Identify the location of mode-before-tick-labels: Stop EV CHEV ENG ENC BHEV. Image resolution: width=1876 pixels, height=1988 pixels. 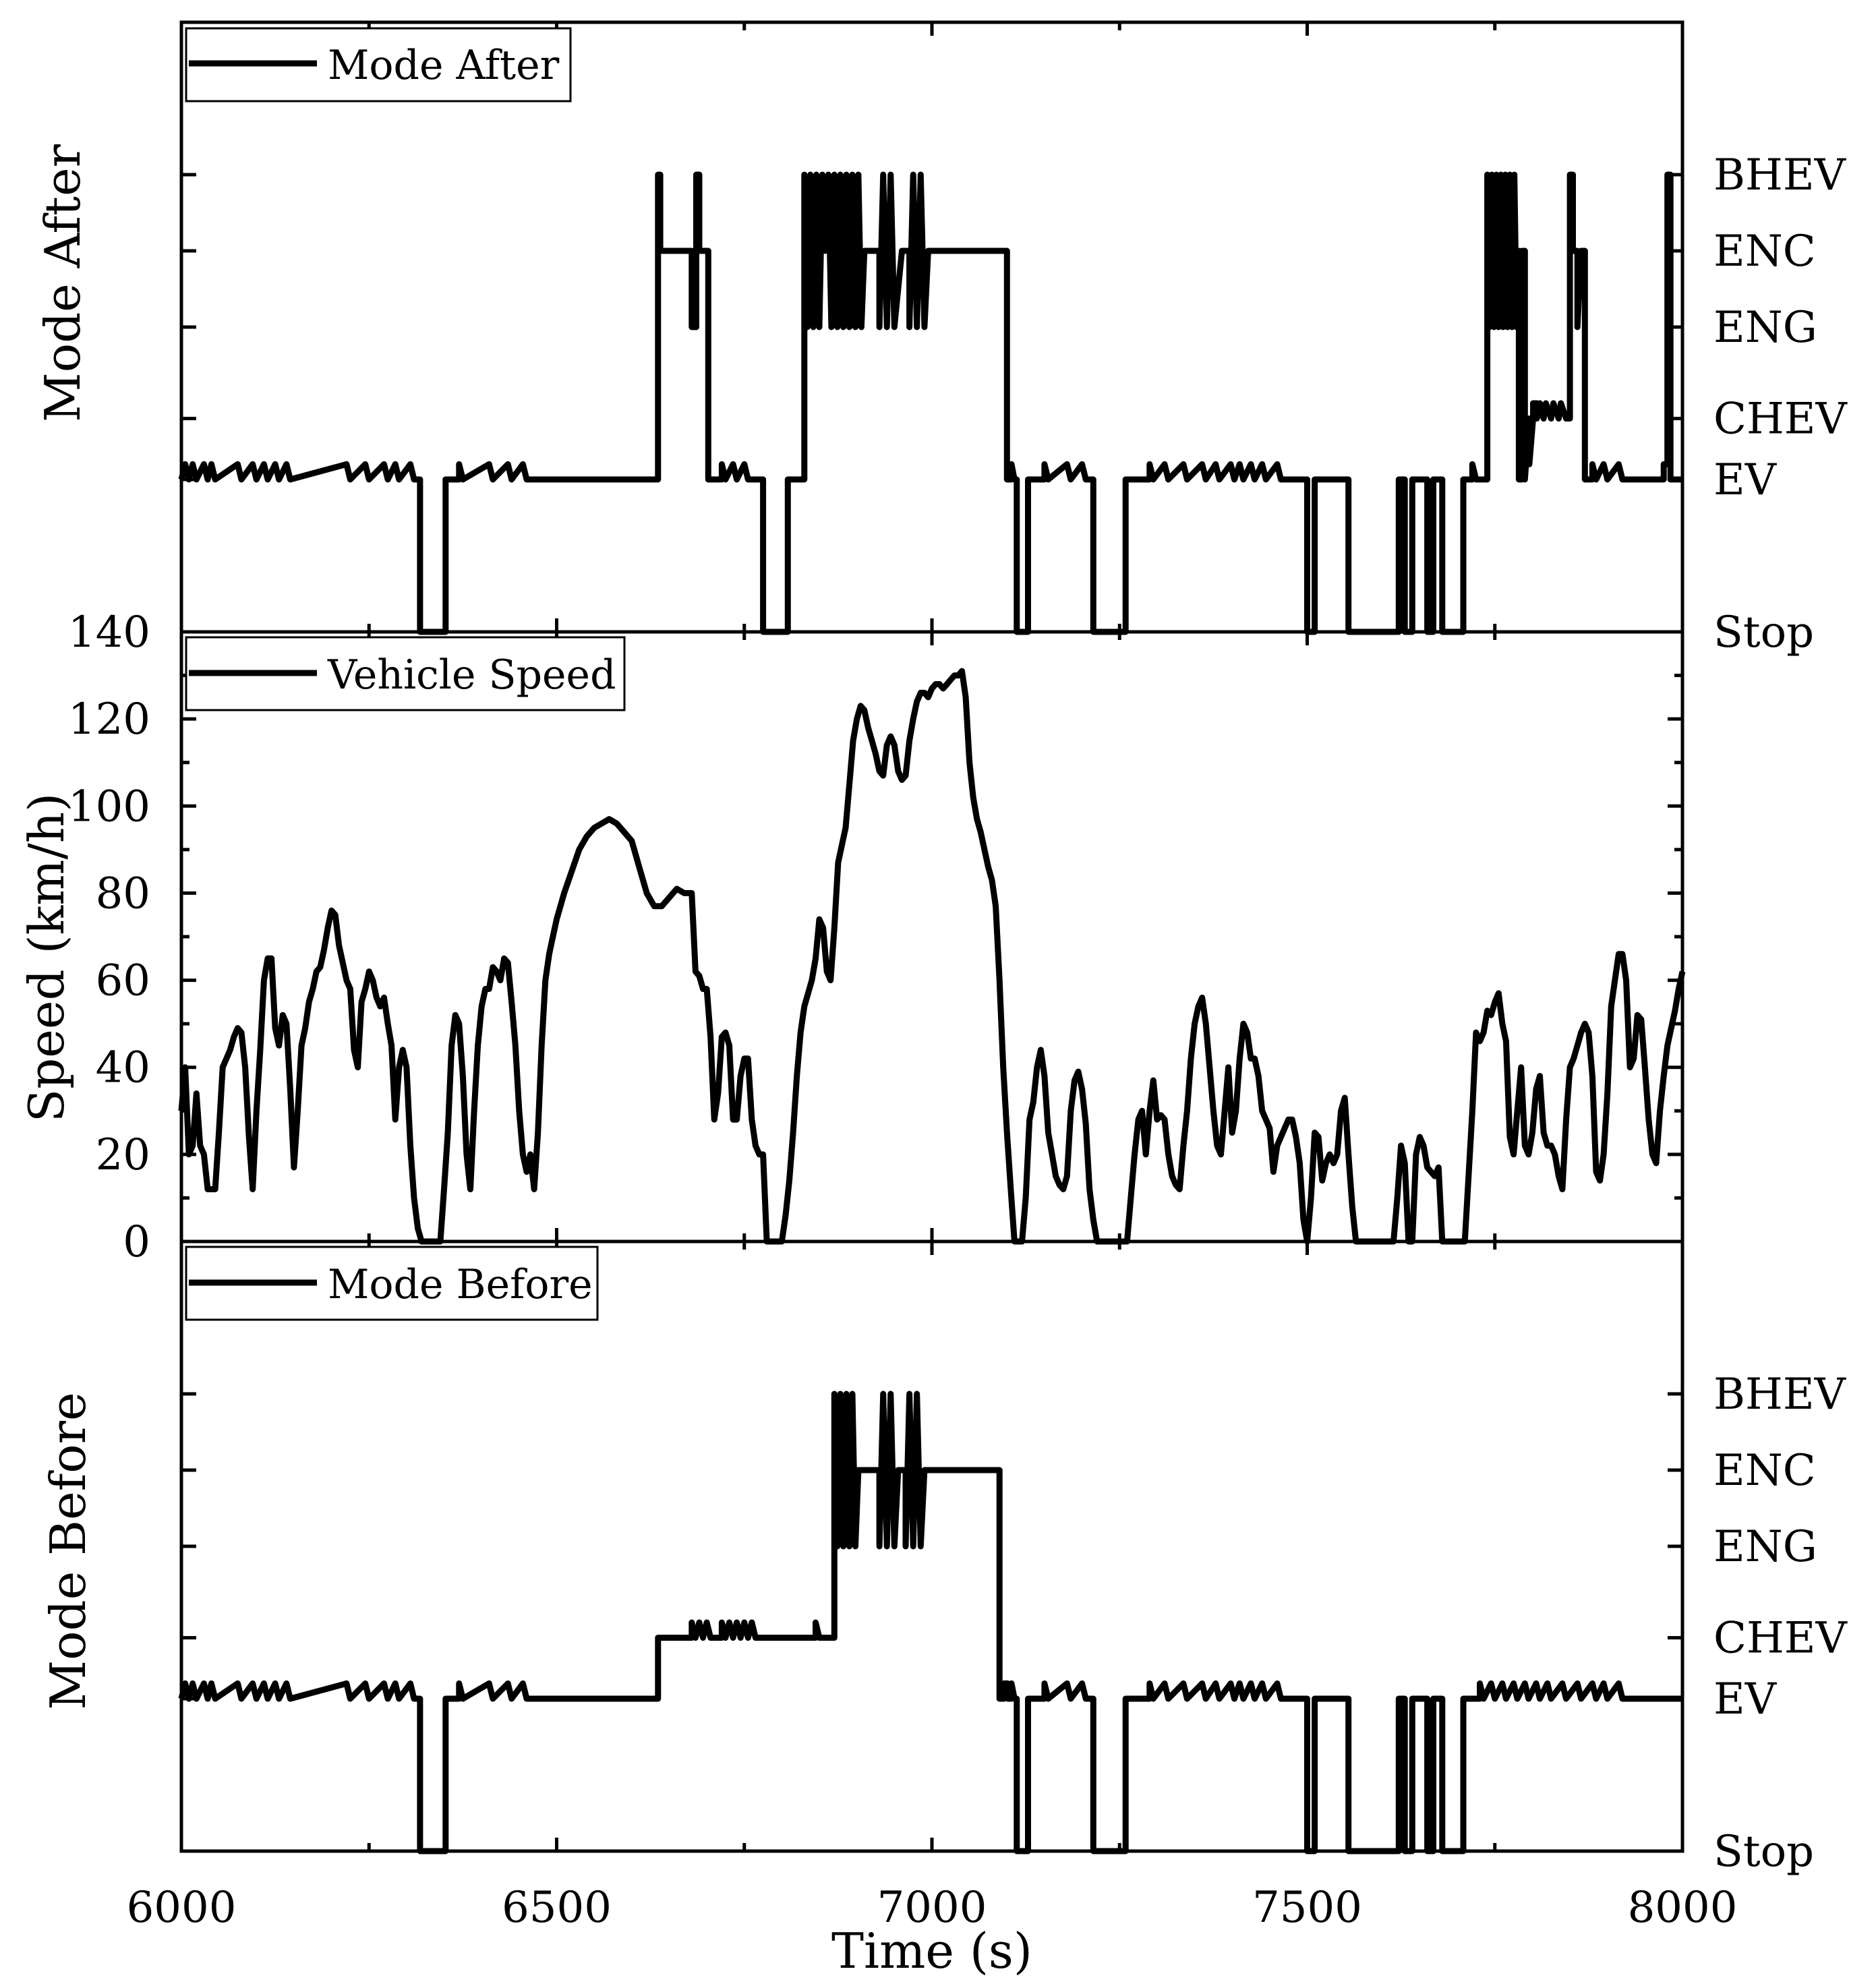
(1780, 1624).